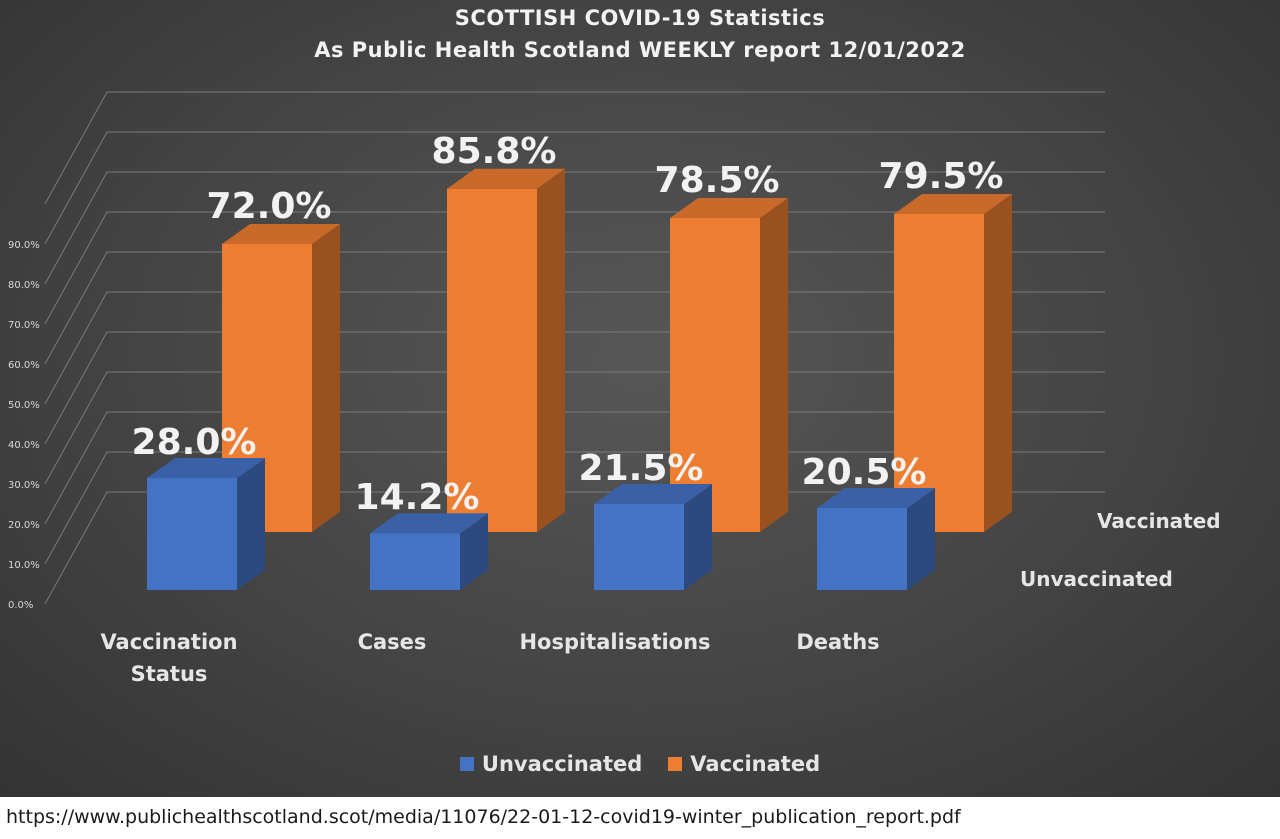 The width and height of the screenshot is (1280, 839). I want to click on bar-unvaccinated-vaccination-status, so click(206, 524).